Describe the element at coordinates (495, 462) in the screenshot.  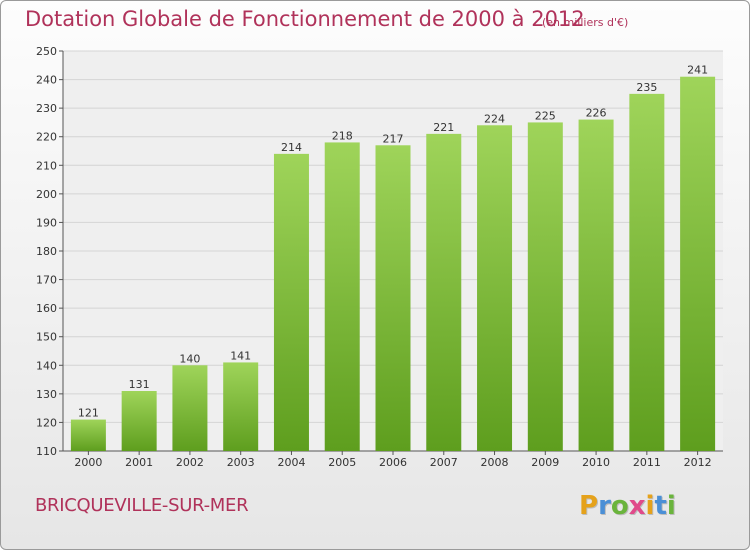
I see `x-tick-label: 2008` at that location.